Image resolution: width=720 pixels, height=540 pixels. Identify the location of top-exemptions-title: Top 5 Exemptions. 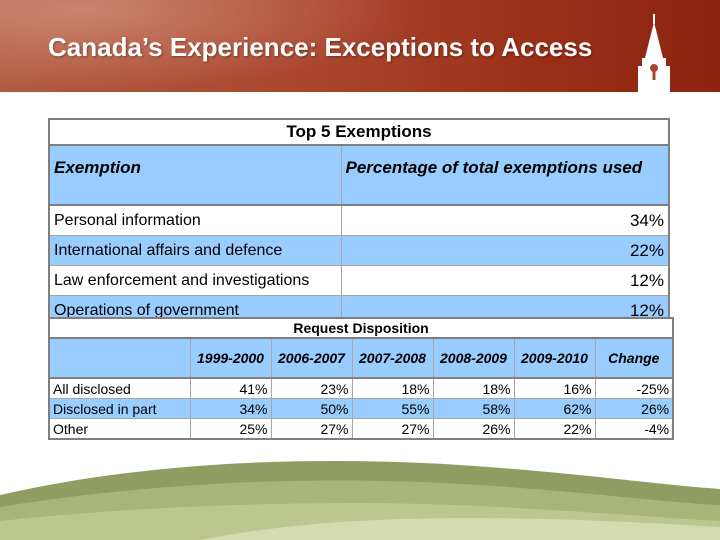
(359, 132).